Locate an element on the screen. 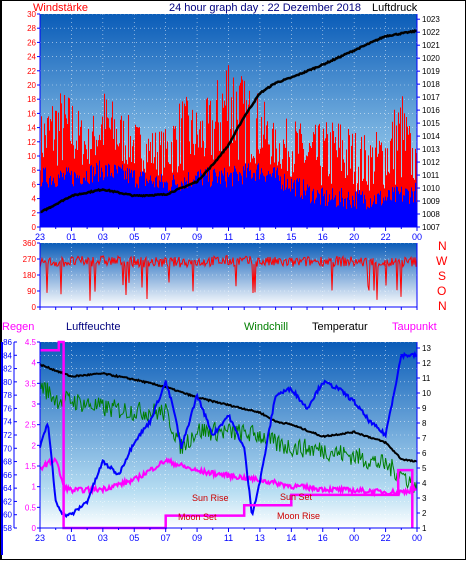 Image resolution: width=470 pixels, height=562 pixels. wind-axis-tick-label: 12 is located at coordinates (31, 142).